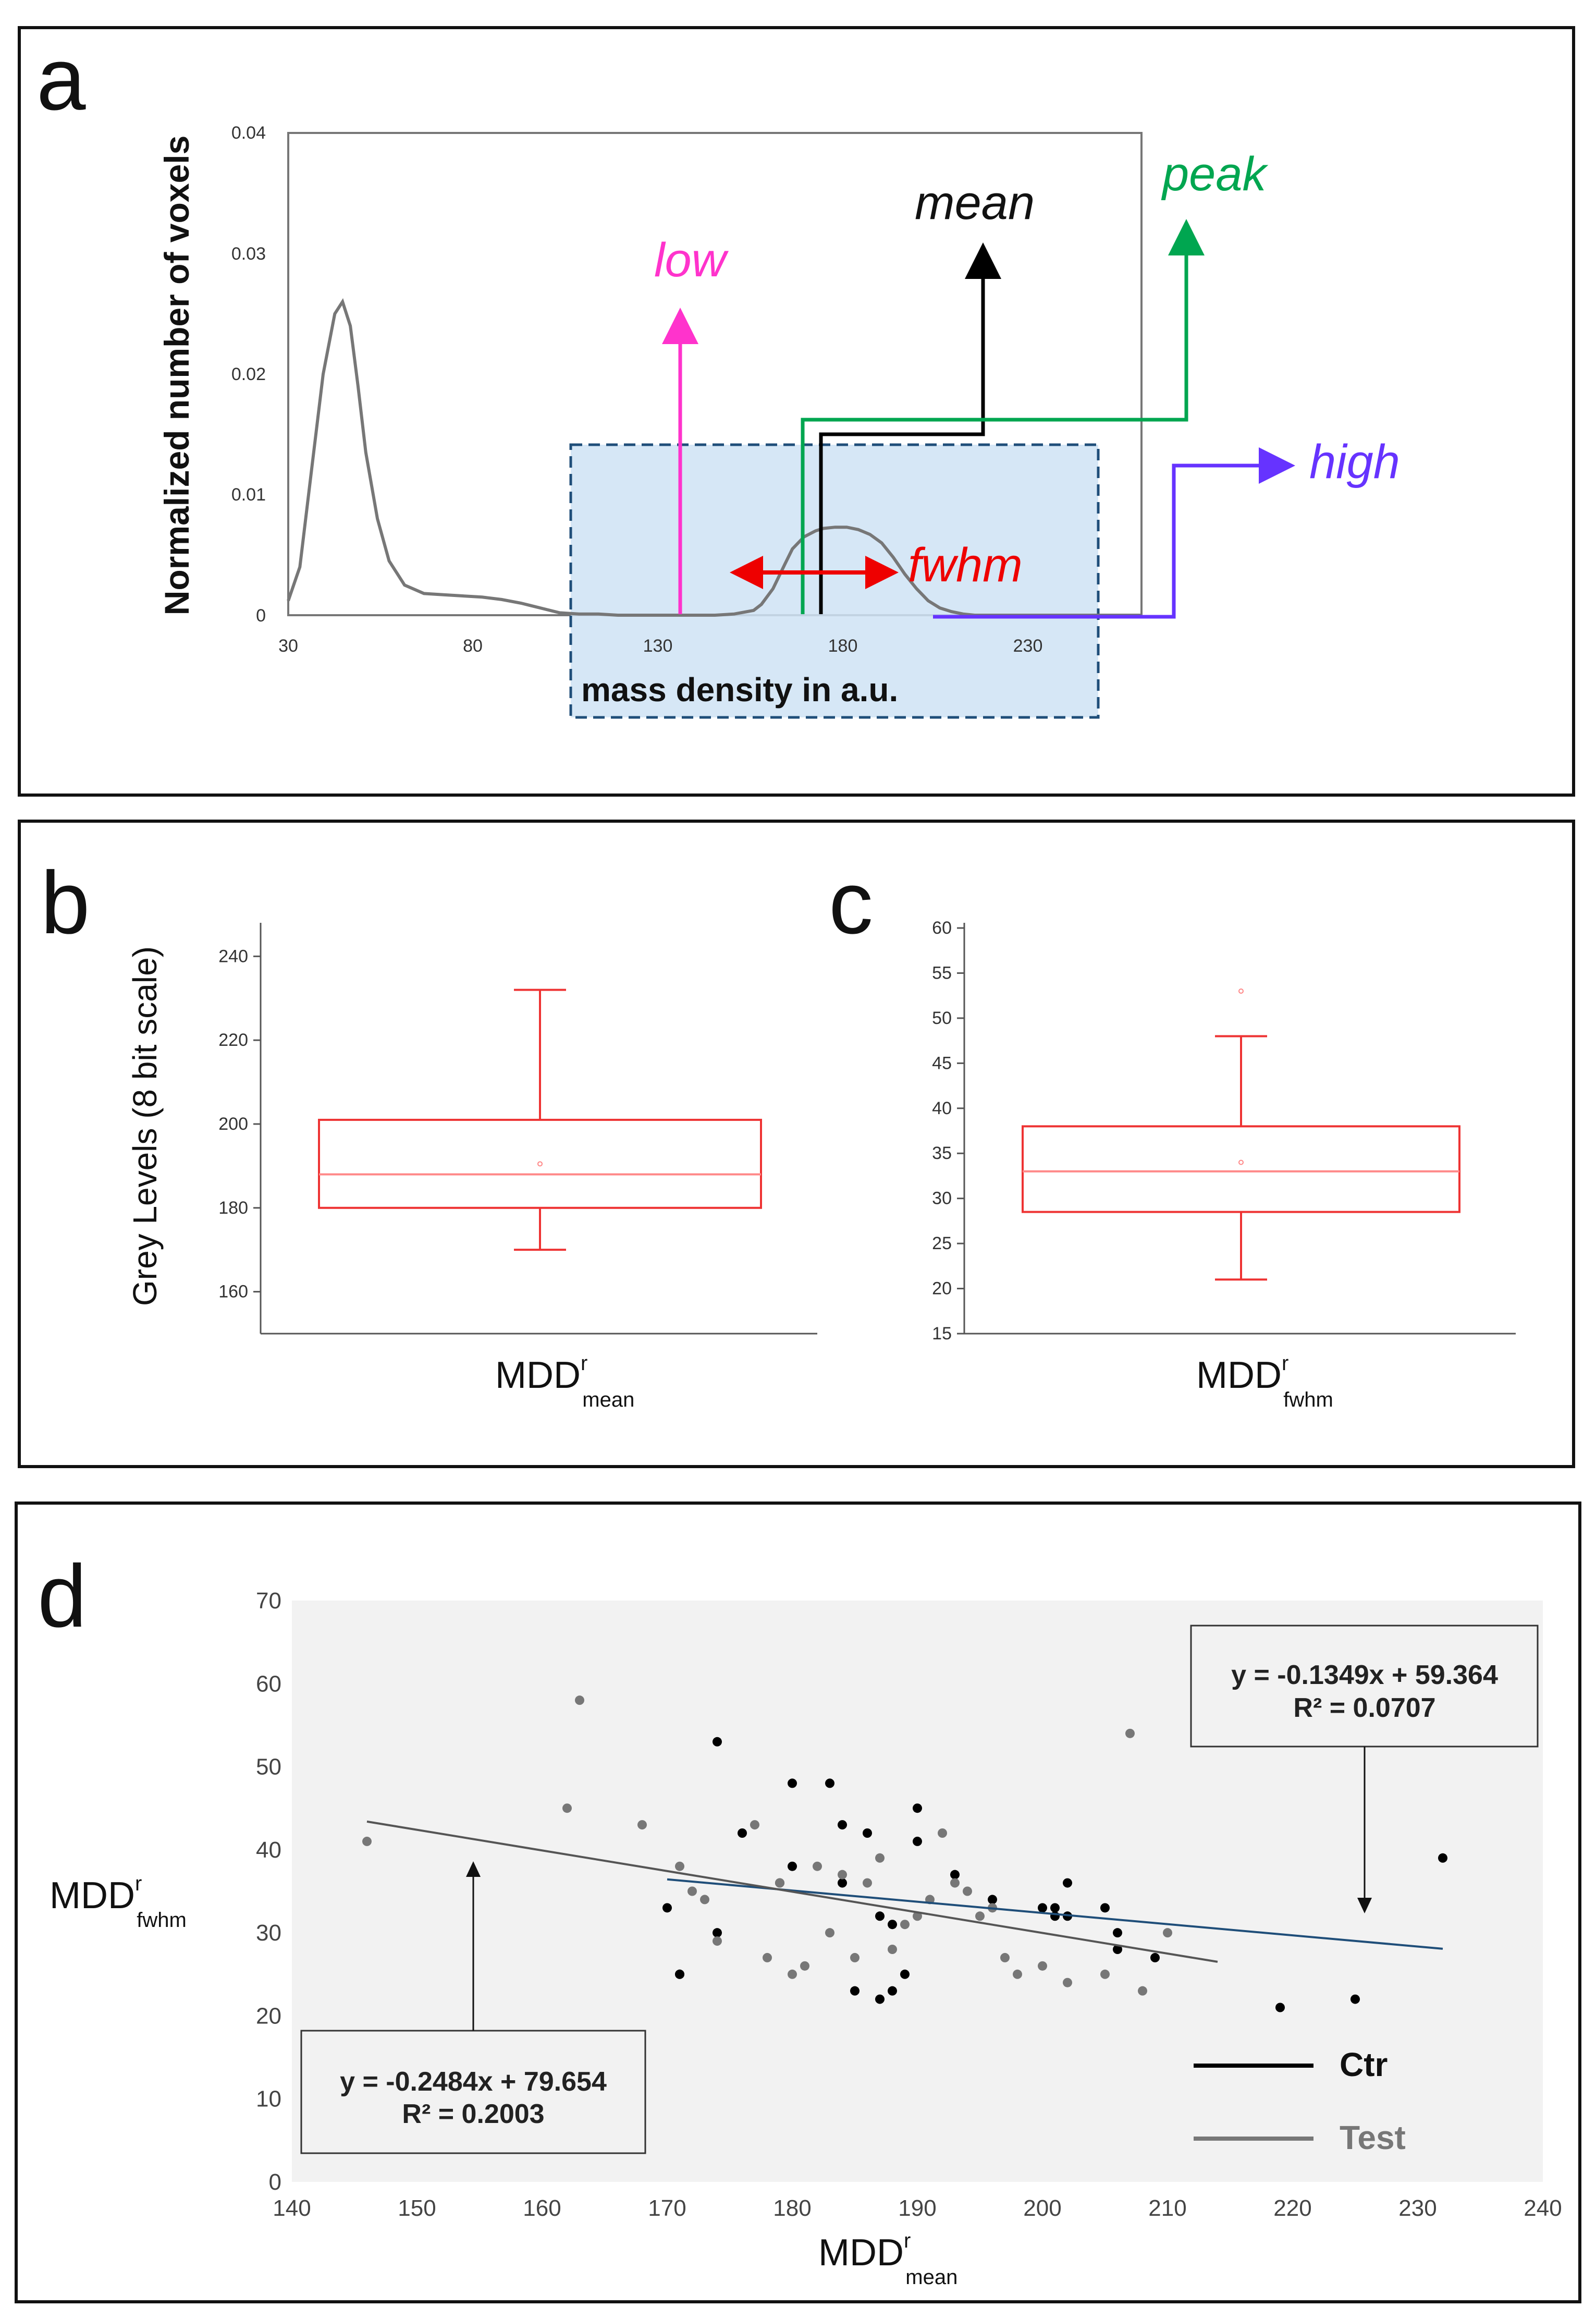 This screenshot has width=1596, height=2319. What do you see at coordinates (584, 1363) in the screenshot?
I see `b-cat-sup: r` at bounding box center [584, 1363].